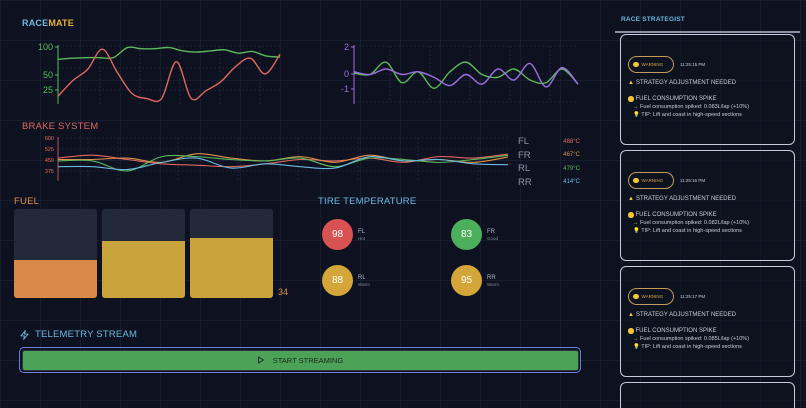  What do you see at coordinates (346, 74) in the screenshot?
I see `y-tick-0: 0` at bounding box center [346, 74].